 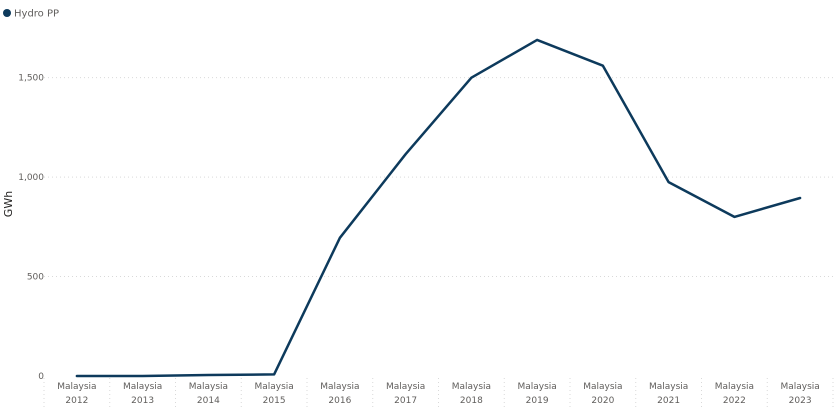 What do you see at coordinates (76, 401) in the screenshot?
I see `x-tick-year: 2012` at bounding box center [76, 401].